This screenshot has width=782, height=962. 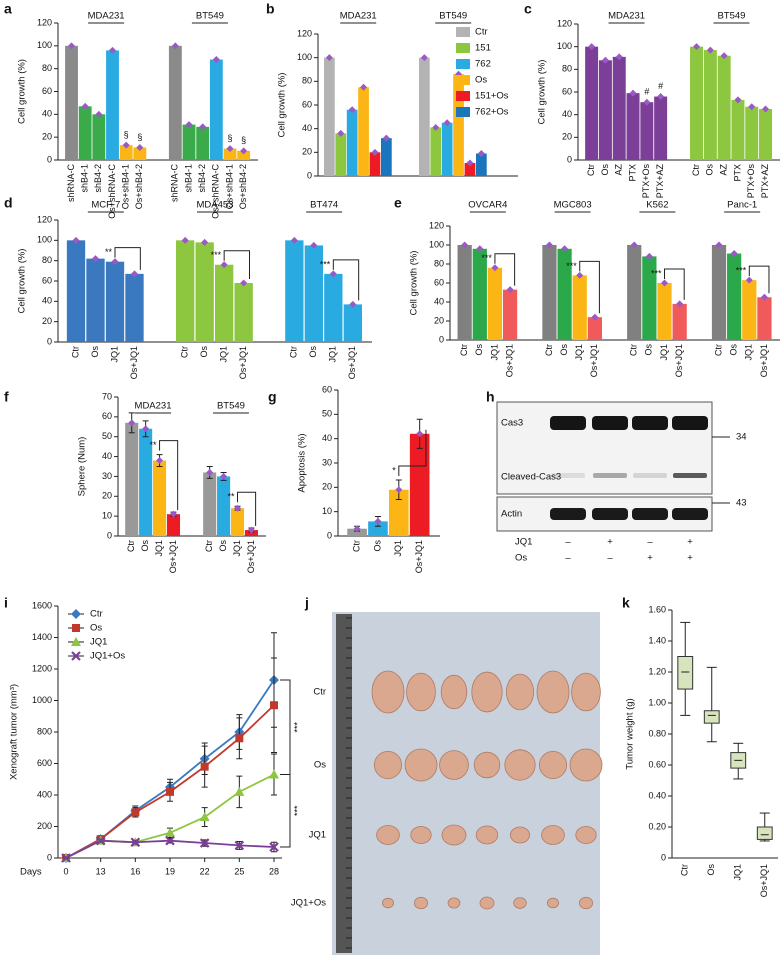 I want to click on panel-label: d, so click(x=8, y=203).